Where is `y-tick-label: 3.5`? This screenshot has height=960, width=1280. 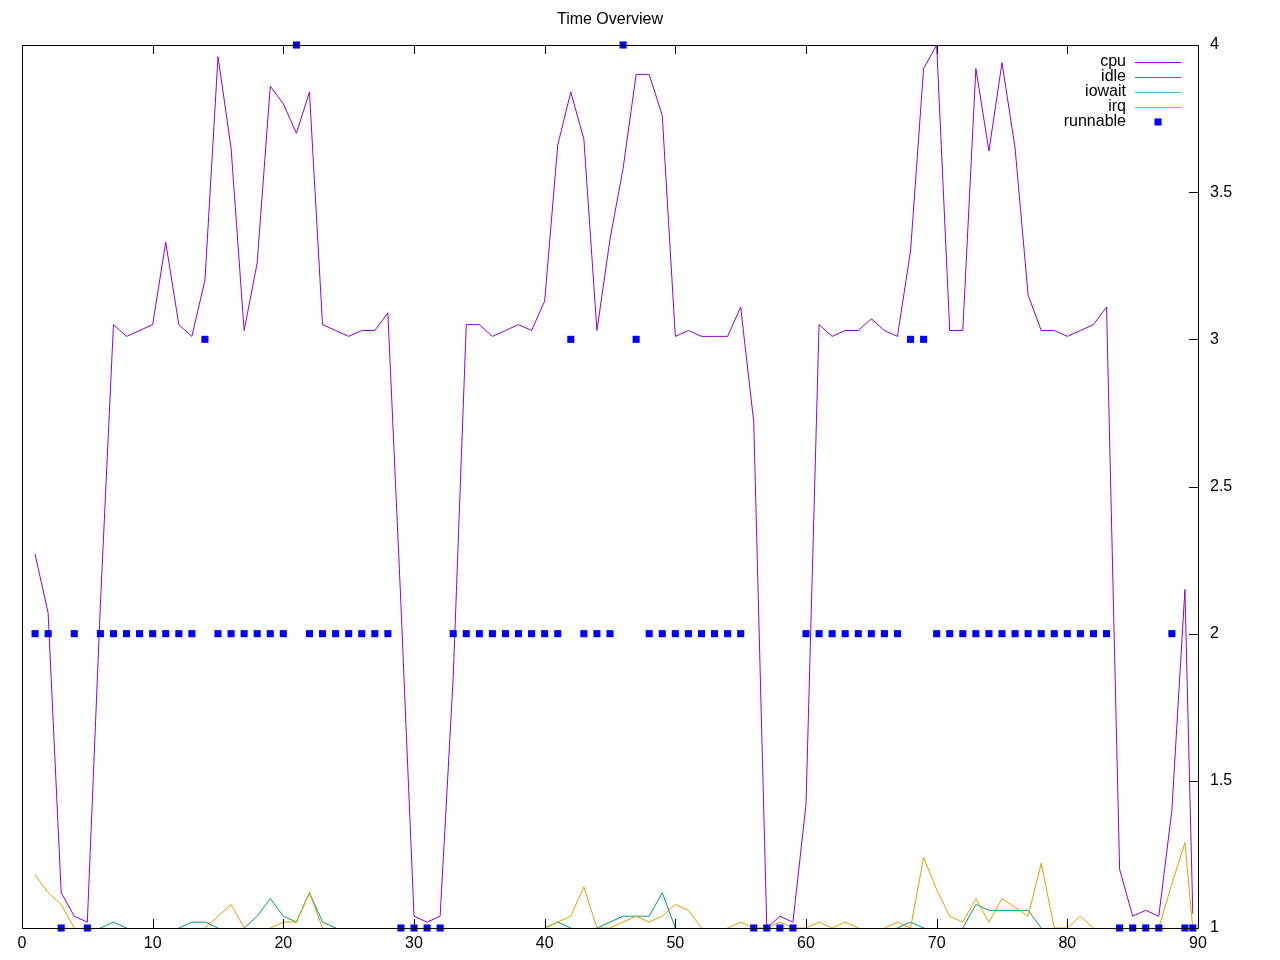 y-tick-label: 3.5 is located at coordinates (1221, 191).